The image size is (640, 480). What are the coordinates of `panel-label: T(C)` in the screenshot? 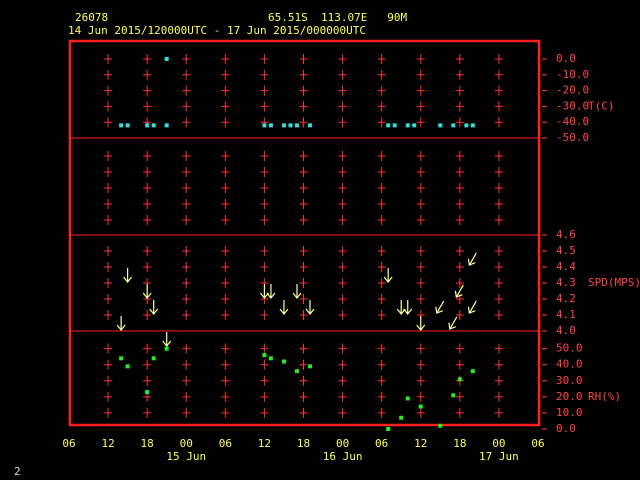 It's located at (601, 105).